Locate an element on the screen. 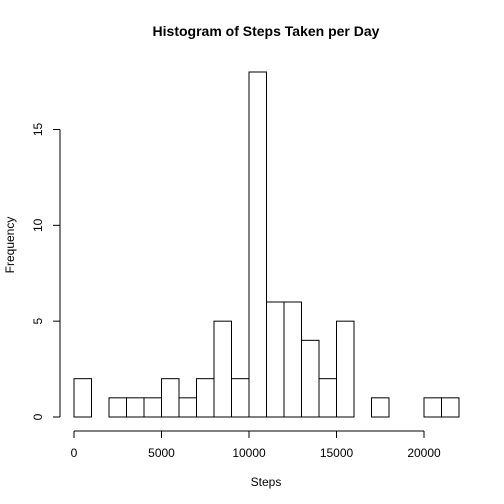  x-axis-label: Steps is located at coordinates (266, 482).